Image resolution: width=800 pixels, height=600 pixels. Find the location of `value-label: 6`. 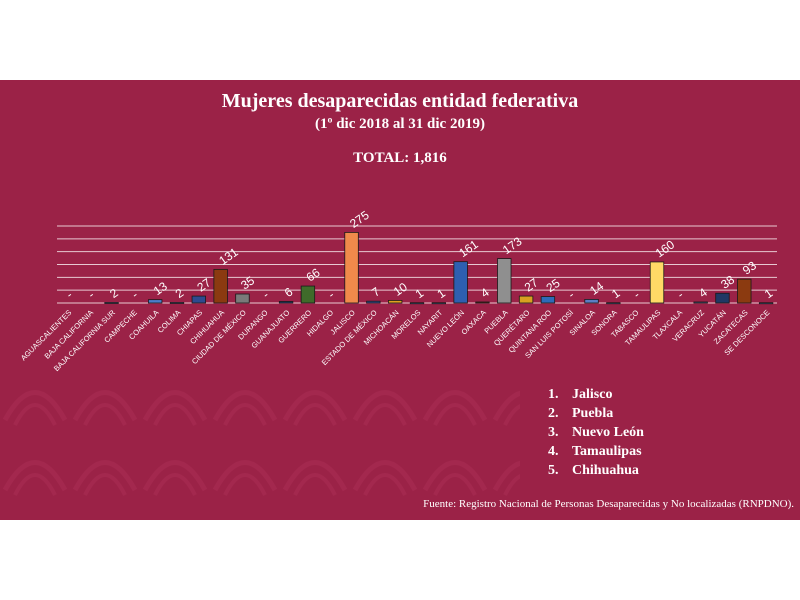

value-label: 6 is located at coordinates (289, 291).